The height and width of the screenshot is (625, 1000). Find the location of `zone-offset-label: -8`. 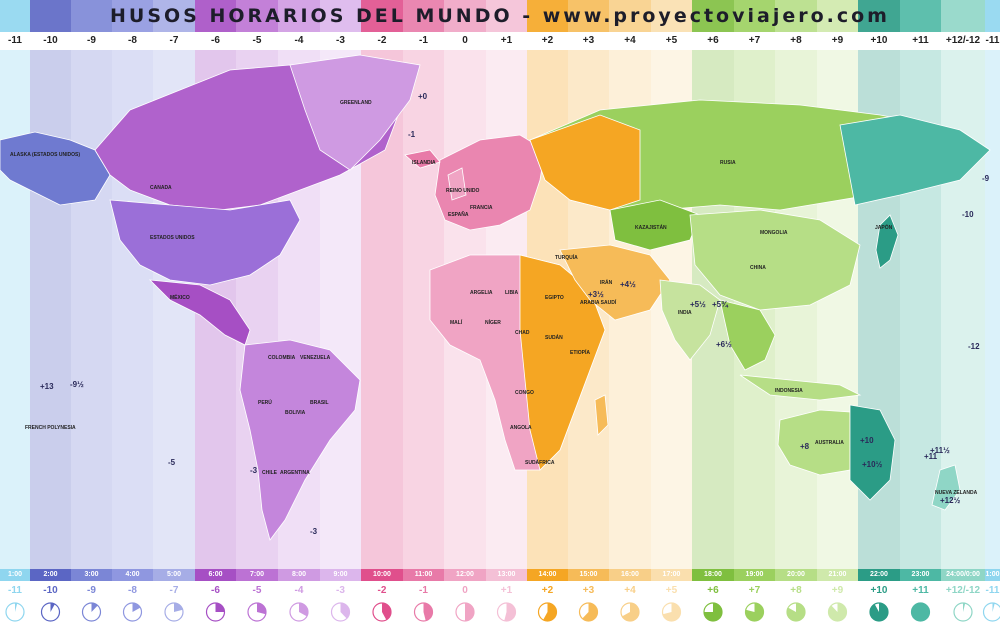

zone-offset-label: -8 is located at coordinates (132, 40).